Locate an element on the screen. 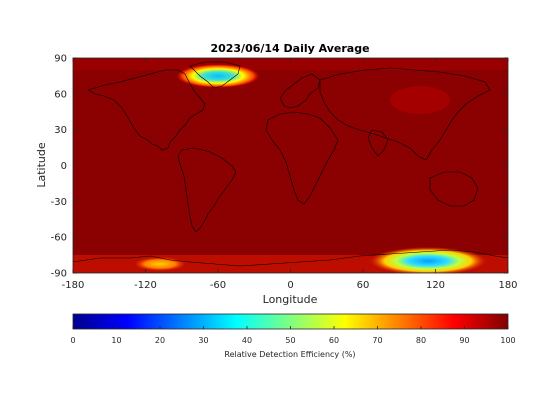  greenland-coastline is located at coordinates (215, 75).